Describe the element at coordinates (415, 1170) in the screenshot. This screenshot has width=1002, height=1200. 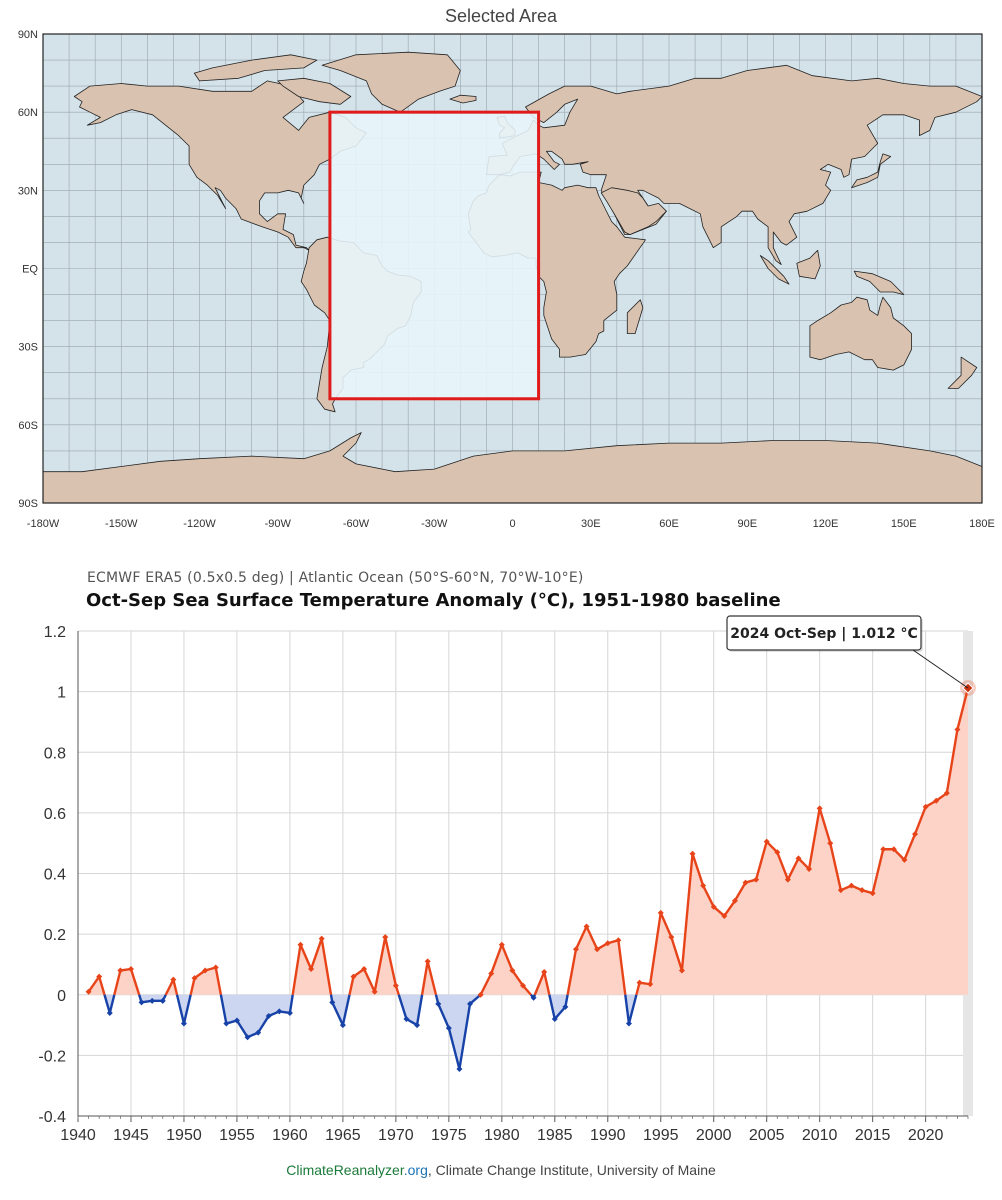
I see `brand-tld: .org` at that location.